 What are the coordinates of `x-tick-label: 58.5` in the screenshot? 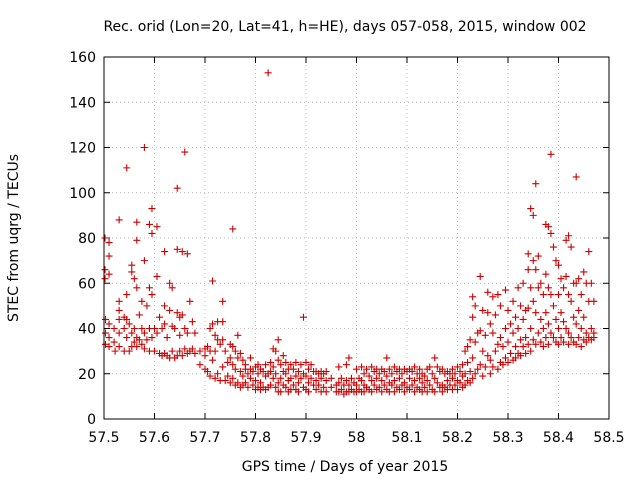 It's located at (608, 438).